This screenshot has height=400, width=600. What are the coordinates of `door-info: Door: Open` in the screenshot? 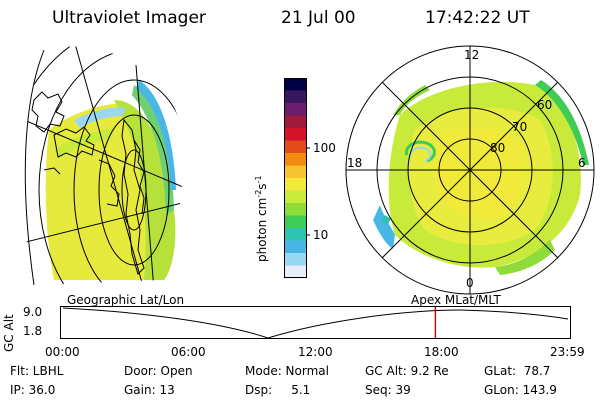 It's located at (158, 371).